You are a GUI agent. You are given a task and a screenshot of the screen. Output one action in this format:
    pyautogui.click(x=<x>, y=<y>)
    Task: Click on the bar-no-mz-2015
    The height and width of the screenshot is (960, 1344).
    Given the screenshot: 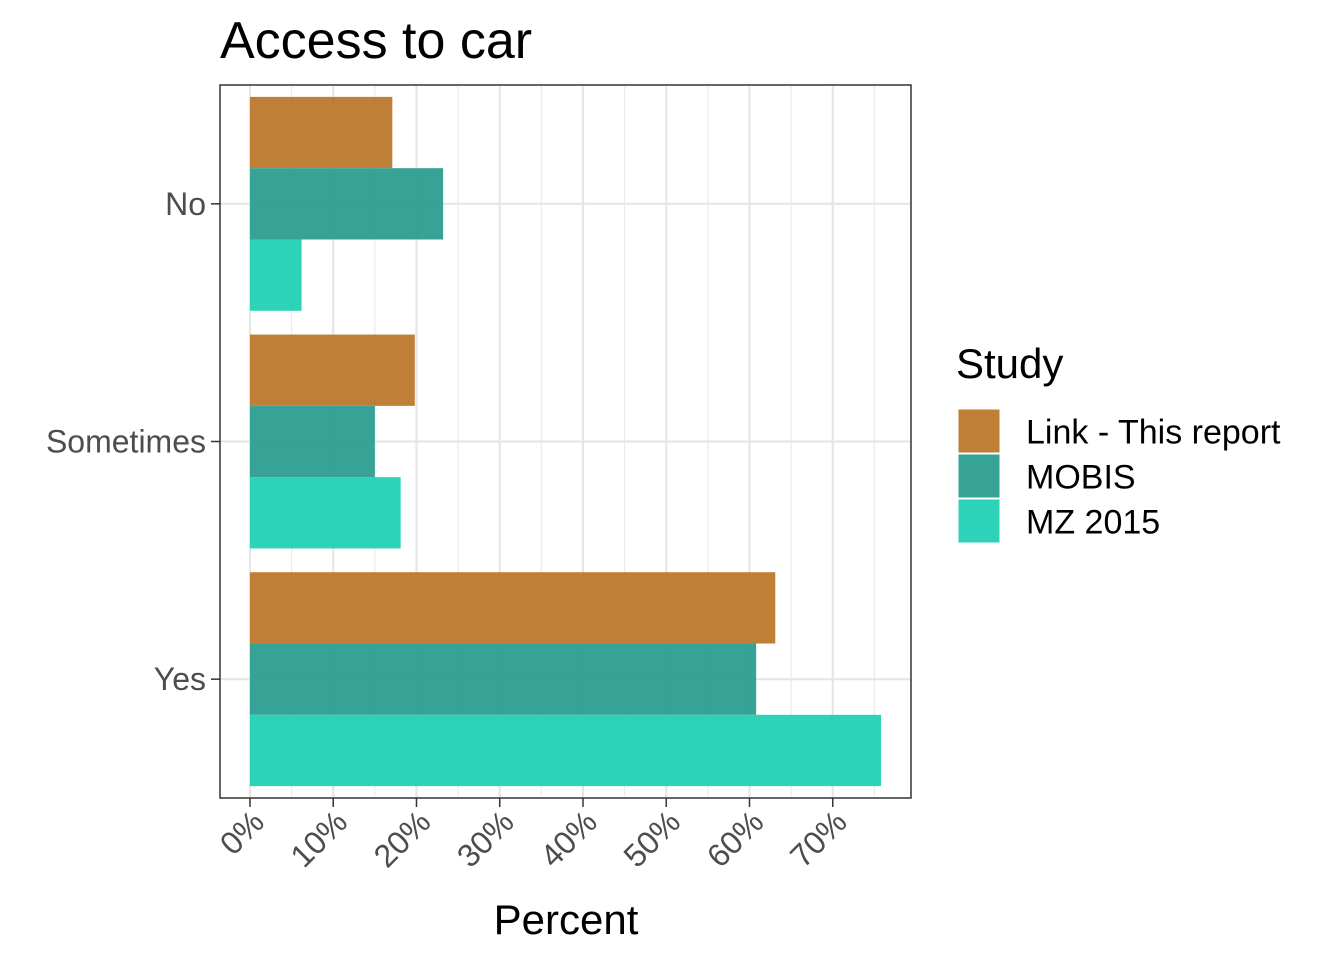 What is the action you would take?
    pyautogui.click(x=275, y=275)
    